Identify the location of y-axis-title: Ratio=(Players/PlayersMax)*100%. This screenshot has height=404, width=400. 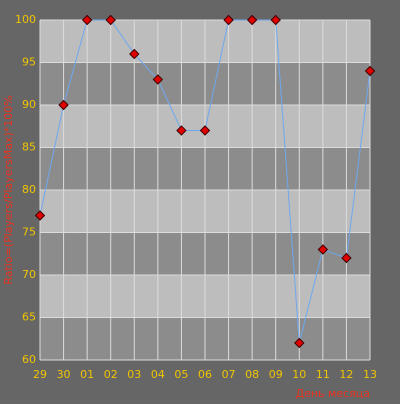
(8, 189).